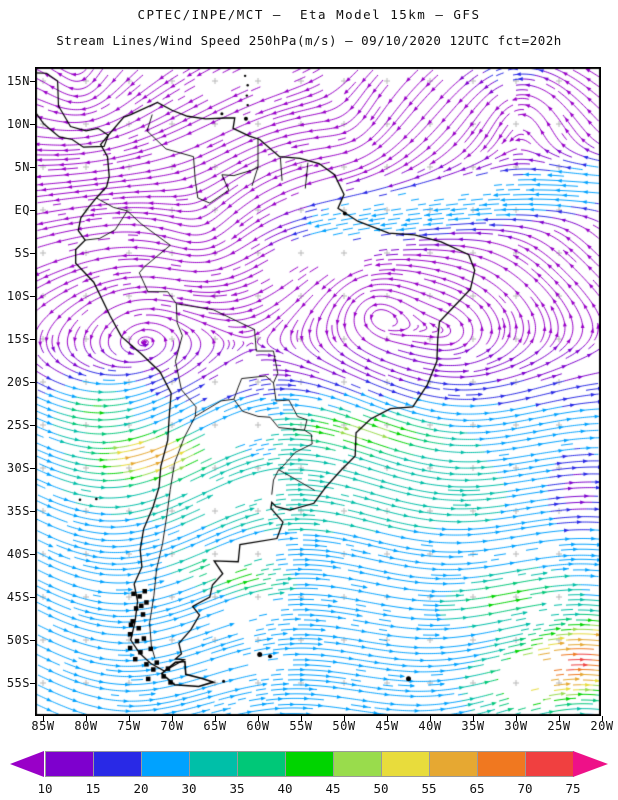  Describe the element at coordinates (18, 554) in the screenshot. I see `lat-tick-label: 40S` at that location.